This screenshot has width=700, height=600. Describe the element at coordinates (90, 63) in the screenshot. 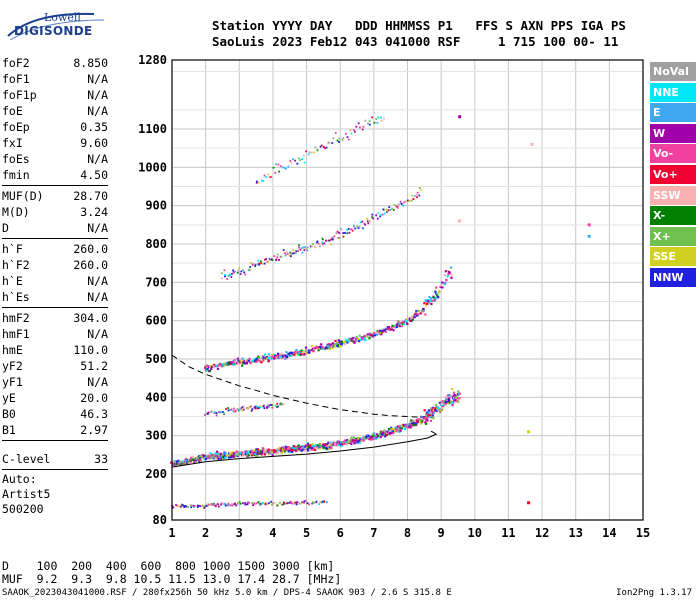

I see `param-value: 8.850` at that location.